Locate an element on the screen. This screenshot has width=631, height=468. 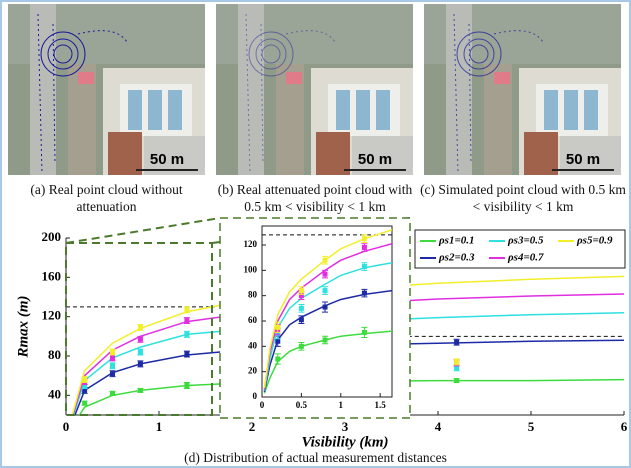
zoom-box is located at coordinates (139, 329).